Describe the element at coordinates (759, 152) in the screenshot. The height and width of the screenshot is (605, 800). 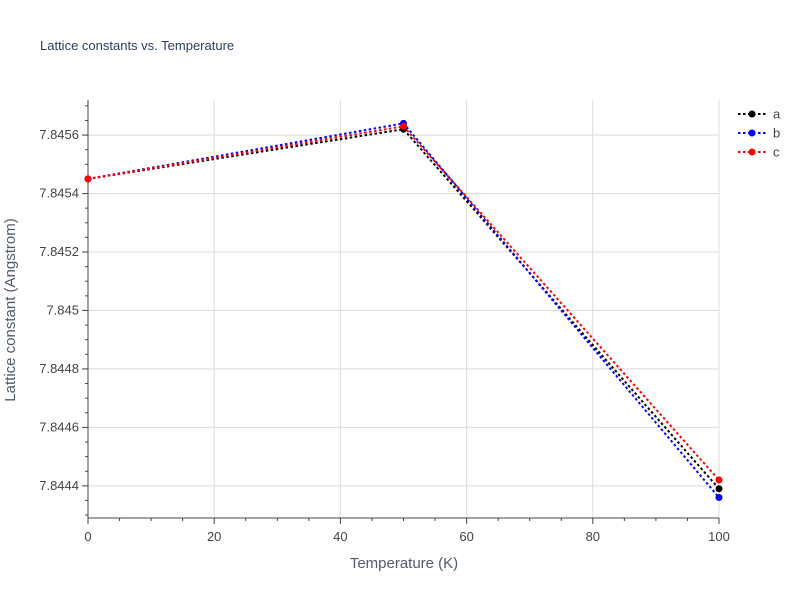
I see `legend-item-c: c` at that location.